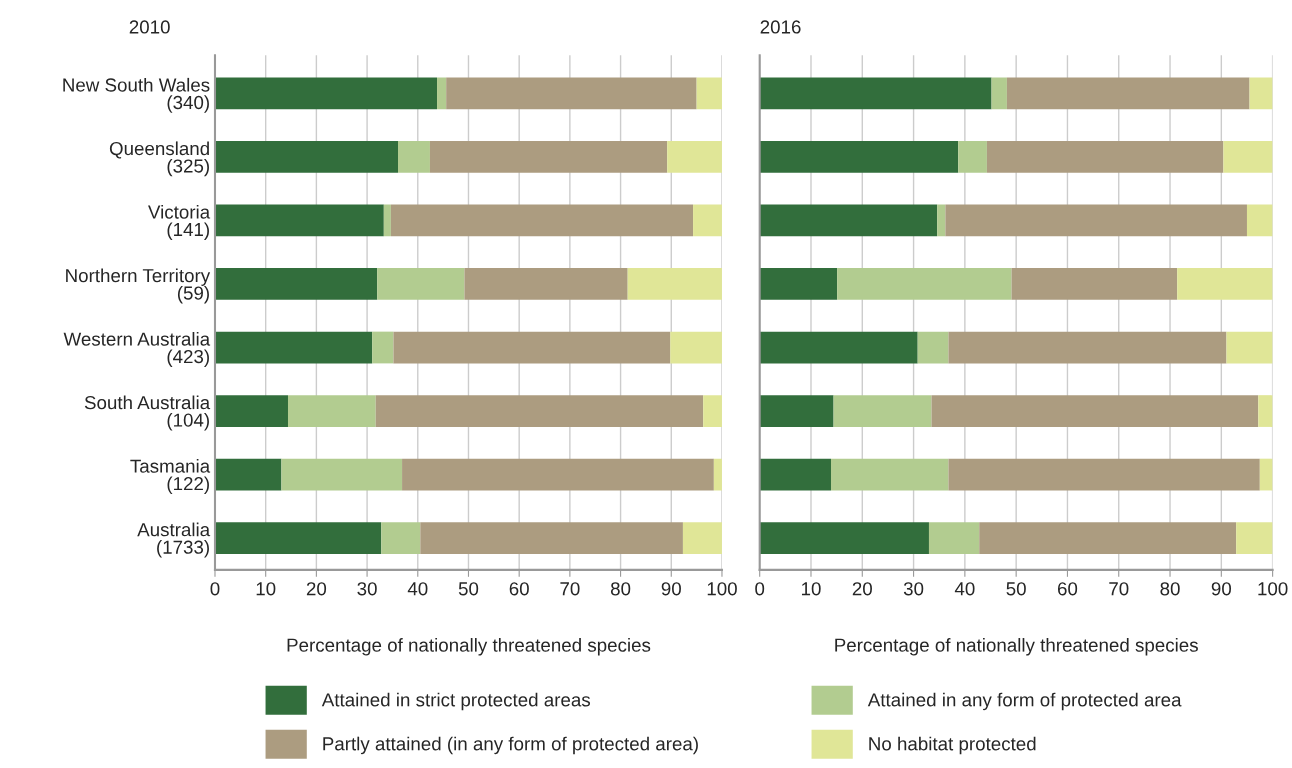 Image resolution: width=1292 pixels, height=768 pixels. I want to click on legend-label: No habitat protected, so click(952, 745).